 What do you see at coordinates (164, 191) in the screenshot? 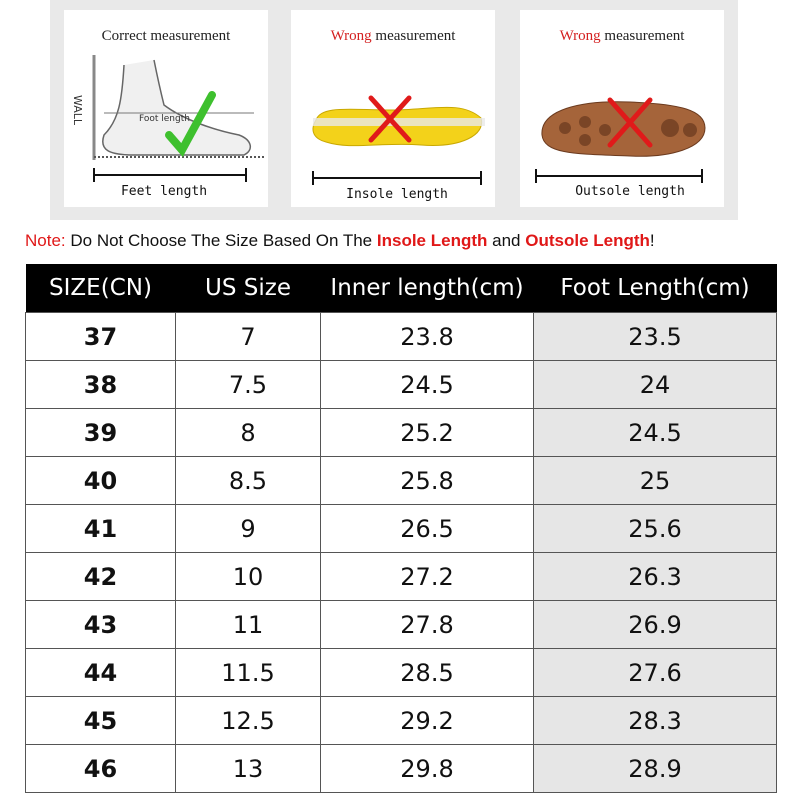
I see `caption: Feet length` at bounding box center [164, 191].